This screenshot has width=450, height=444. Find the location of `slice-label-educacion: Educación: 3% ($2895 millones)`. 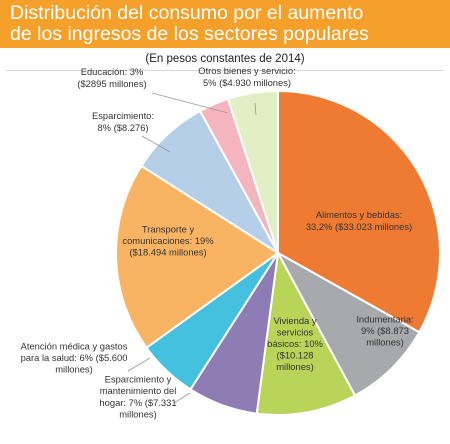

slice-label-educacion: Educación: 3% ($2895 millones) is located at coordinates (111, 77).